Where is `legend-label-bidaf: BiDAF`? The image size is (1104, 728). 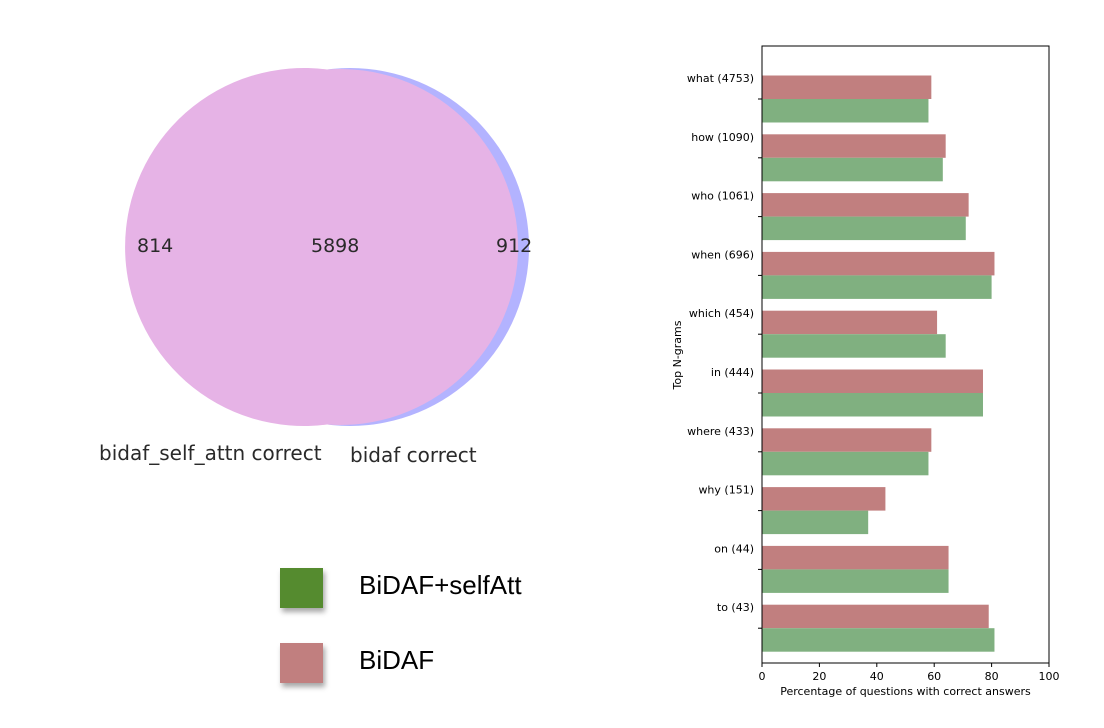 legend-label-bidaf: BiDAF is located at coordinates (397, 660).